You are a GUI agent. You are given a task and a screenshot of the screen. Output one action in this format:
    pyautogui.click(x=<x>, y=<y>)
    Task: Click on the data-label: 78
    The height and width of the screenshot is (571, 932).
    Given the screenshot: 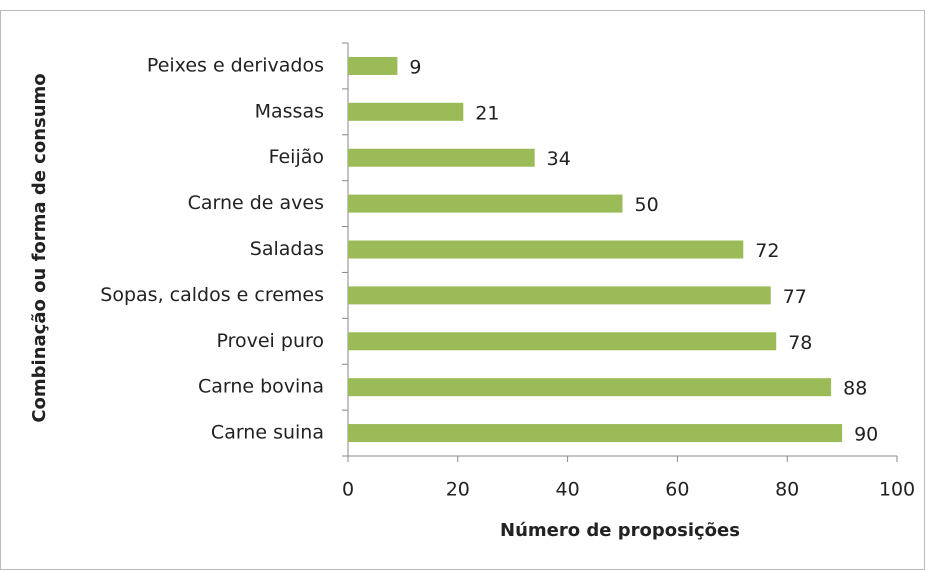 What is the action you would take?
    pyautogui.click(x=800, y=343)
    